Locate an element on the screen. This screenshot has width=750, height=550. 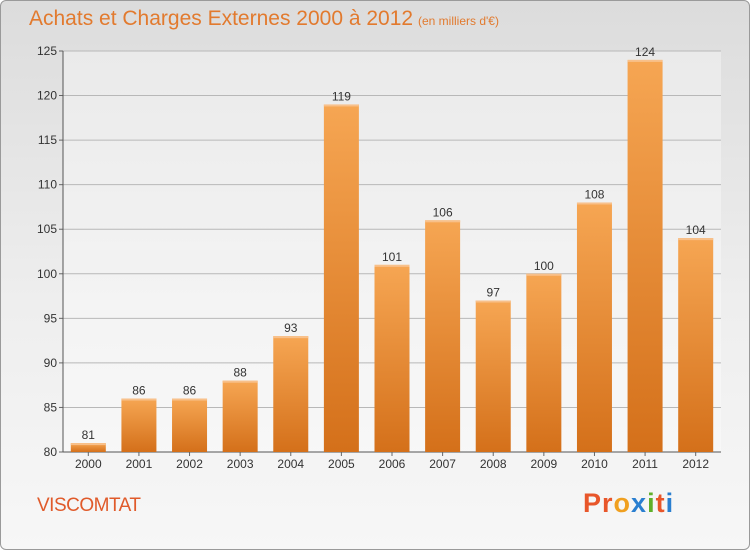
logo-letter: t is located at coordinates (660, 503).